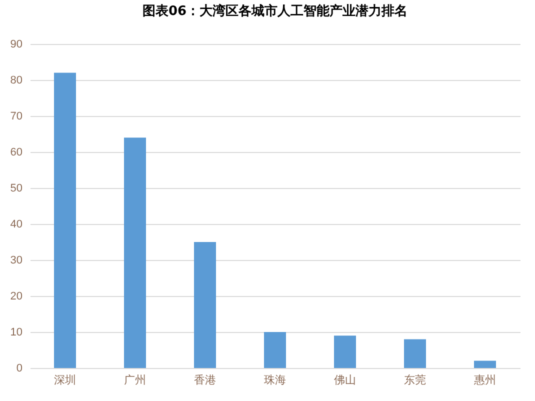 This screenshot has height=401, width=535. What do you see at coordinates (484, 380) in the screenshot?
I see `x-tick-label: 惠州` at bounding box center [484, 380].